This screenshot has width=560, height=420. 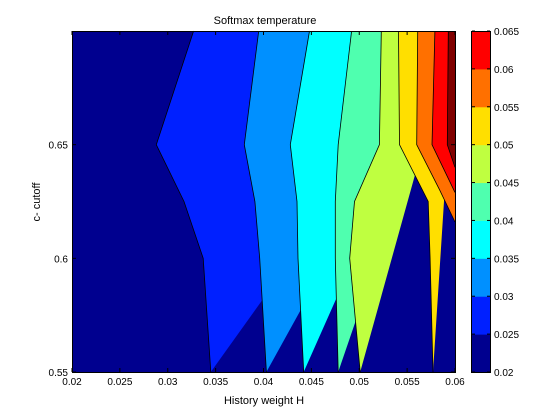 I want to click on x-tick-label: 0.03, so click(x=168, y=382).